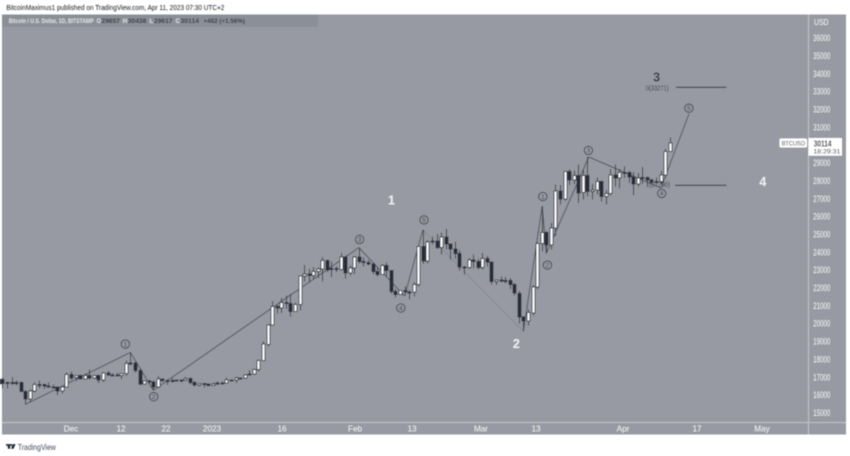 The image size is (850, 456). What do you see at coordinates (137, 21) in the screenshot?
I see `svg-text: 30438` at bounding box center [137, 21].